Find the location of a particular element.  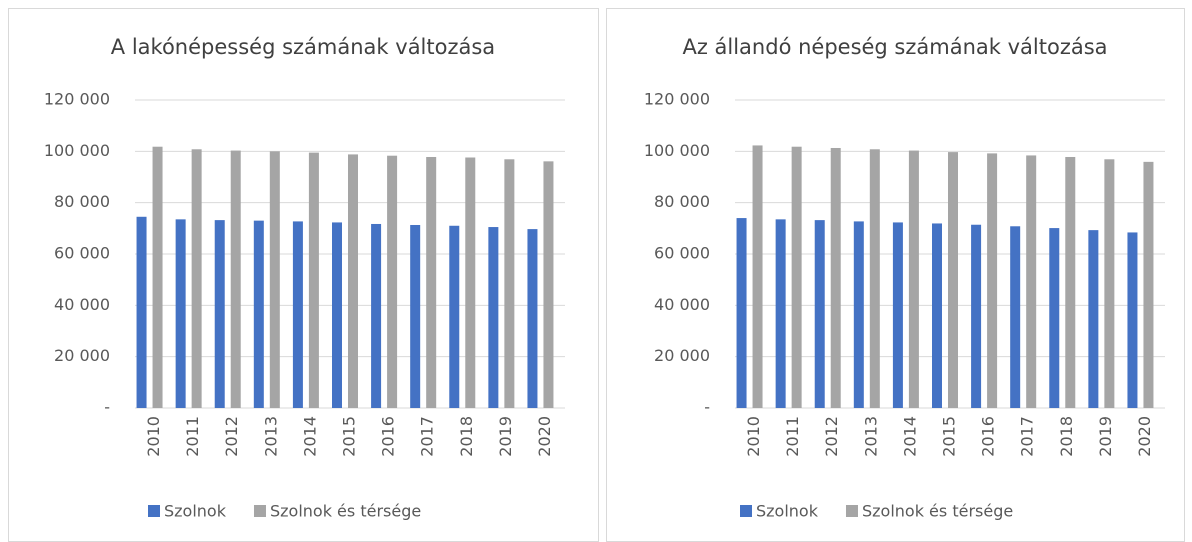

chart-title: Az állandó népeség számának változása is located at coordinates (894, 47).